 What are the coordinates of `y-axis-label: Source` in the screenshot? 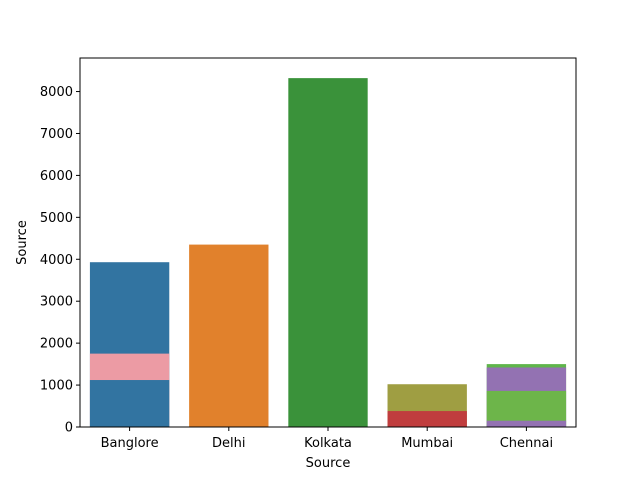 It's located at (22, 242).